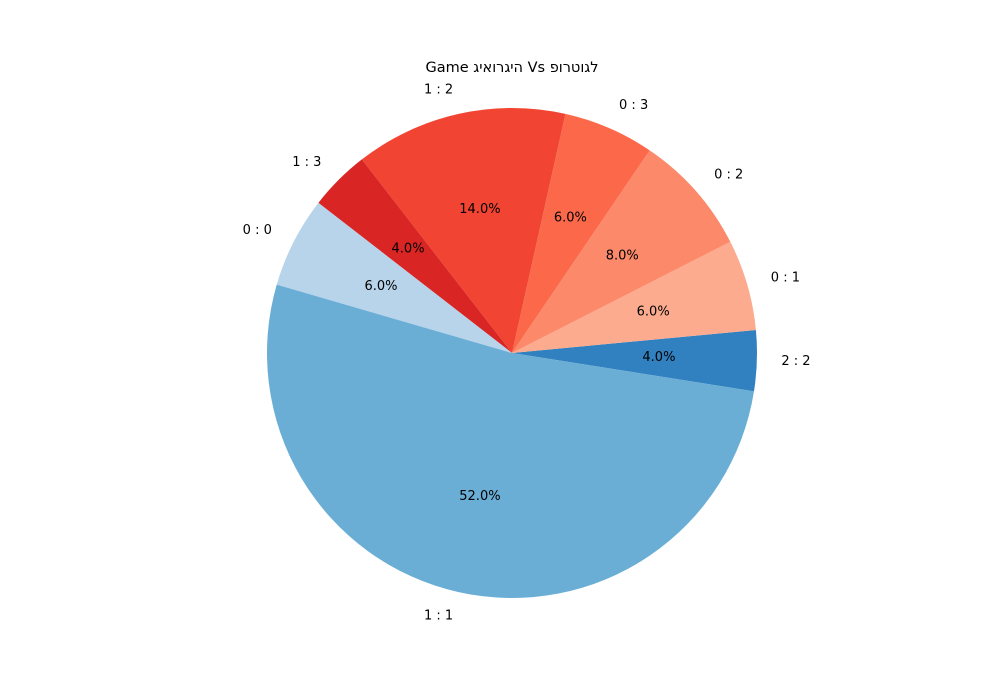  Describe the element at coordinates (438, 89) in the screenshot. I see `pie-category-label-4: 1 : 2` at that location.